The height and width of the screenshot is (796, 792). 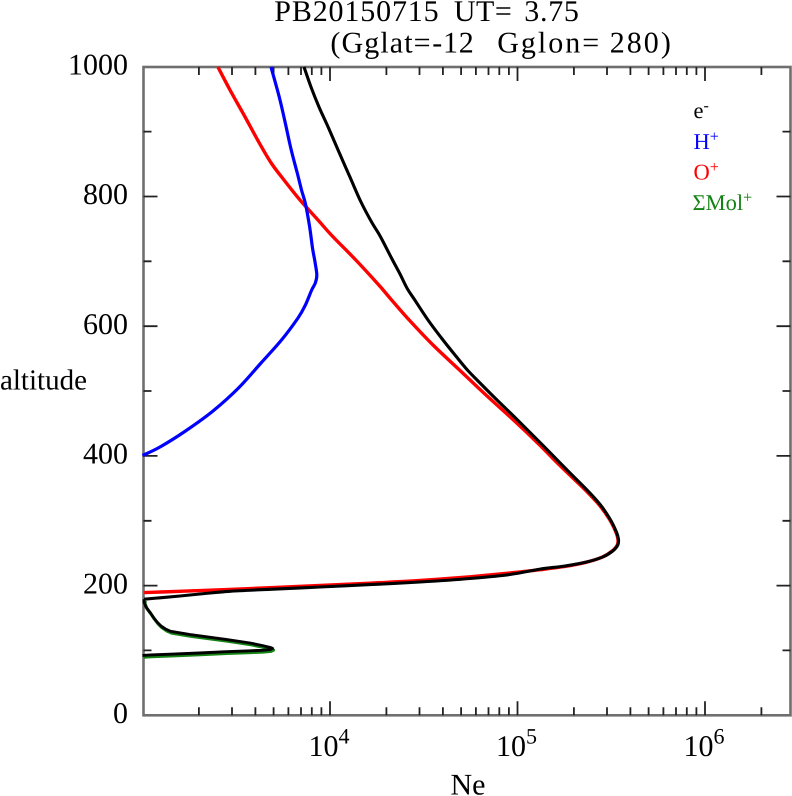 I want to click on svg-text: 400, so click(x=105, y=454).